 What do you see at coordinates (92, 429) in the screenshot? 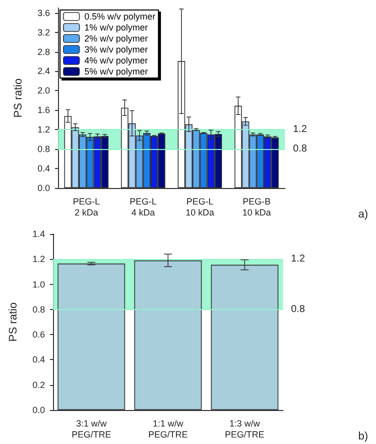
I see `x-tick-label: 3:1 w/w PEG/TRE` at bounding box center [92, 429].